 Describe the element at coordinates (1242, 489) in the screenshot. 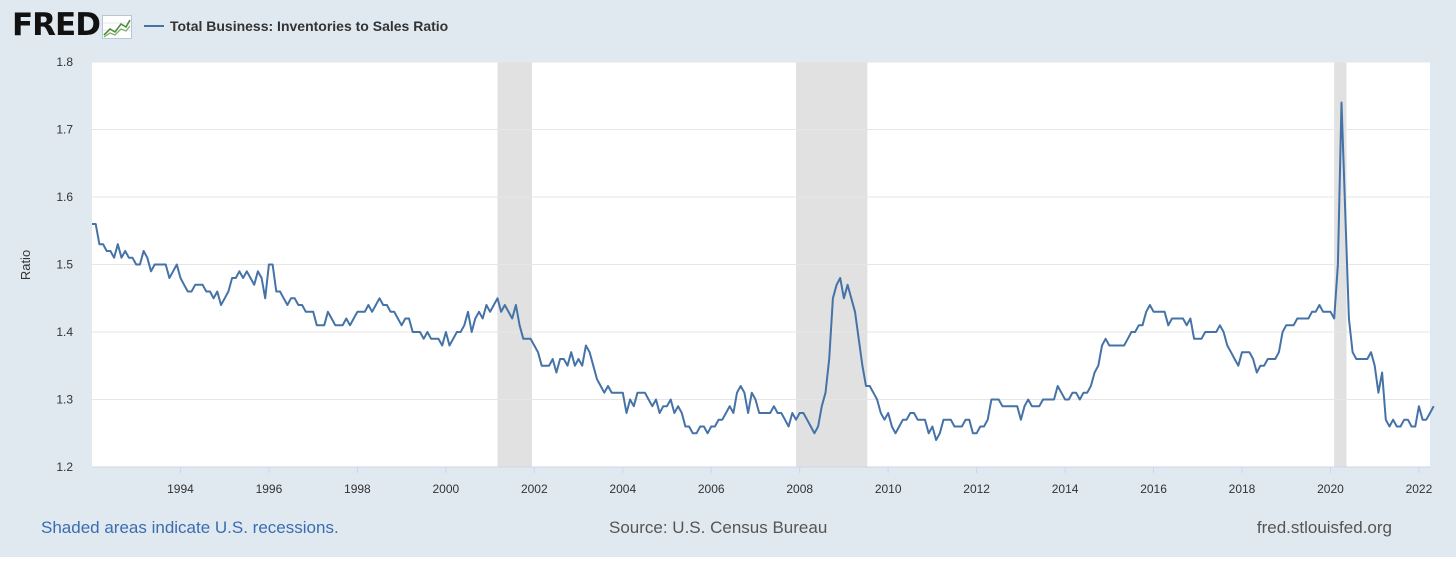

I see `x-tick-label: 2018` at that location.